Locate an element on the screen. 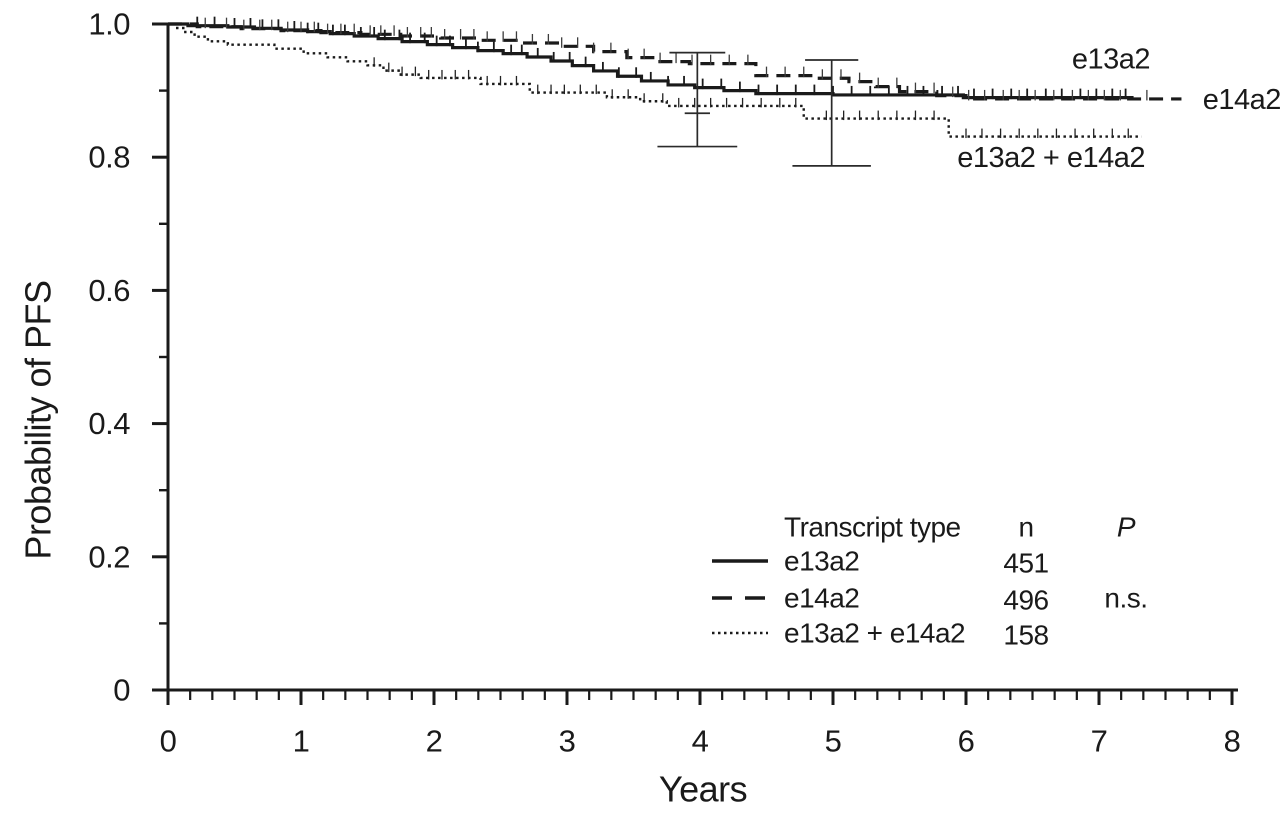 Image resolution: width=1280 pixels, height=821 pixels. x-tick-label: 3 is located at coordinates (567, 741).